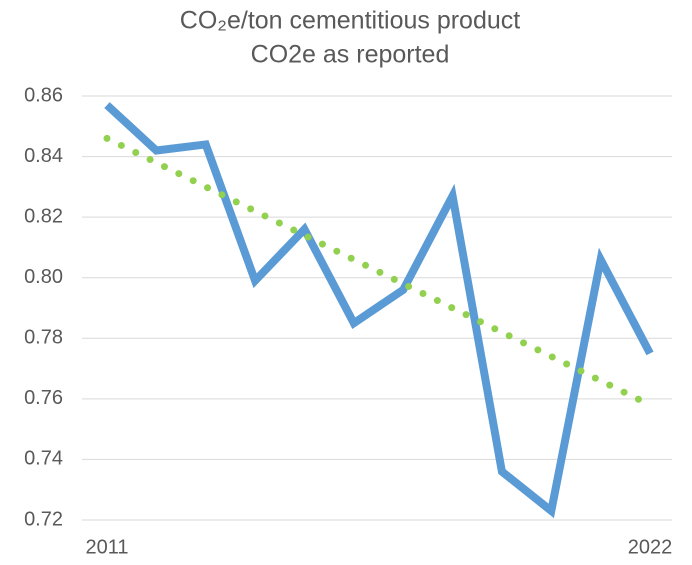  I want to click on y-tick-label: 0.76, so click(43, 398).